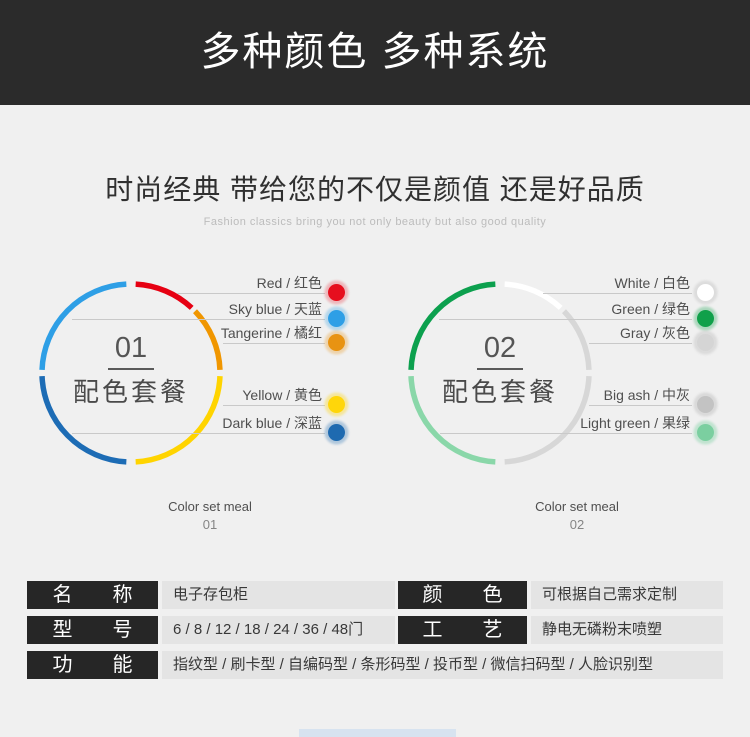 The width and height of the screenshot is (750, 737). What do you see at coordinates (705, 404) in the screenshot?
I see `color-swatch-big-ash` at bounding box center [705, 404].